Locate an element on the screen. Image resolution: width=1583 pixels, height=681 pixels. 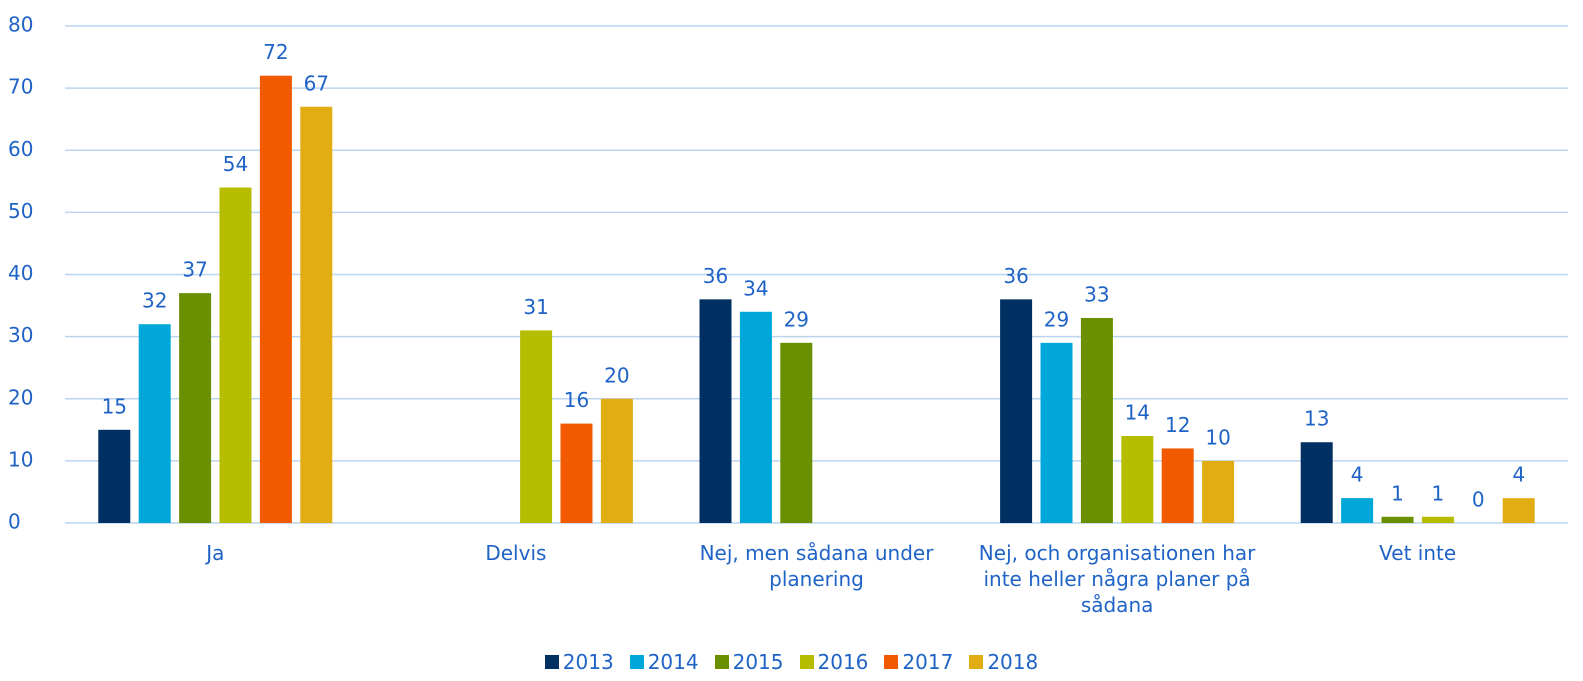
legend-label: 2017 is located at coordinates (928, 662).